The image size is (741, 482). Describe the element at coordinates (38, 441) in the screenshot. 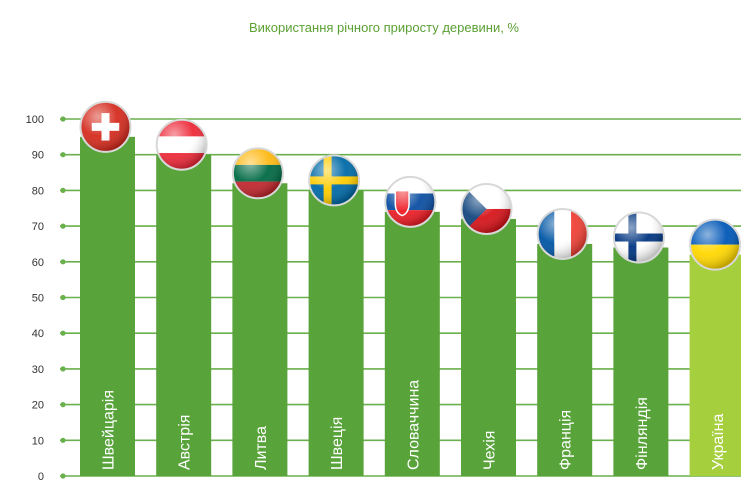

I see `y-tick-label-10: 10` at that location.